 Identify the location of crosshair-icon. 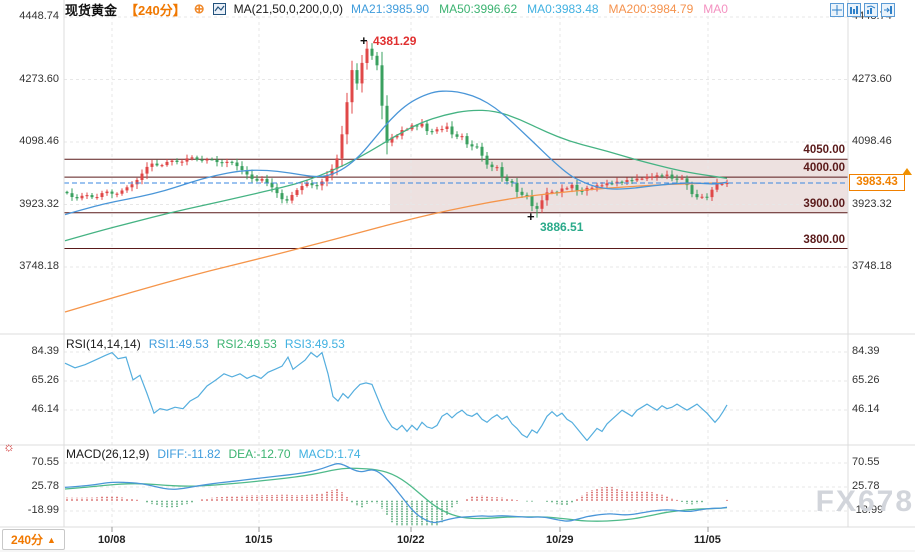
(837, 10).